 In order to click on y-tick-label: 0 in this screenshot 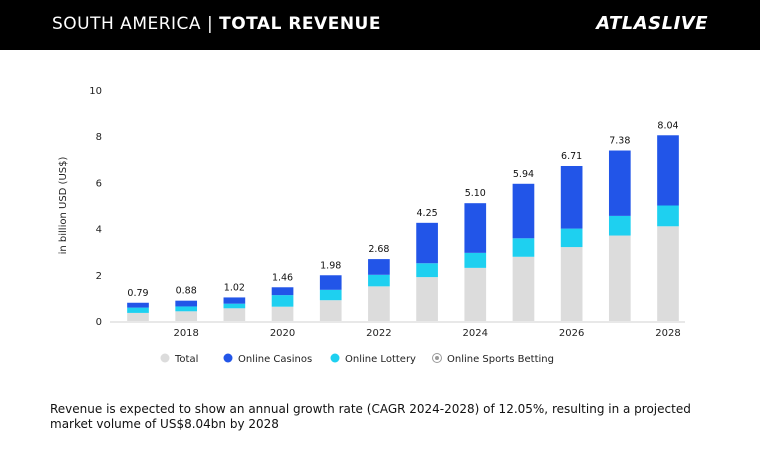, I will do `click(99, 322)`.